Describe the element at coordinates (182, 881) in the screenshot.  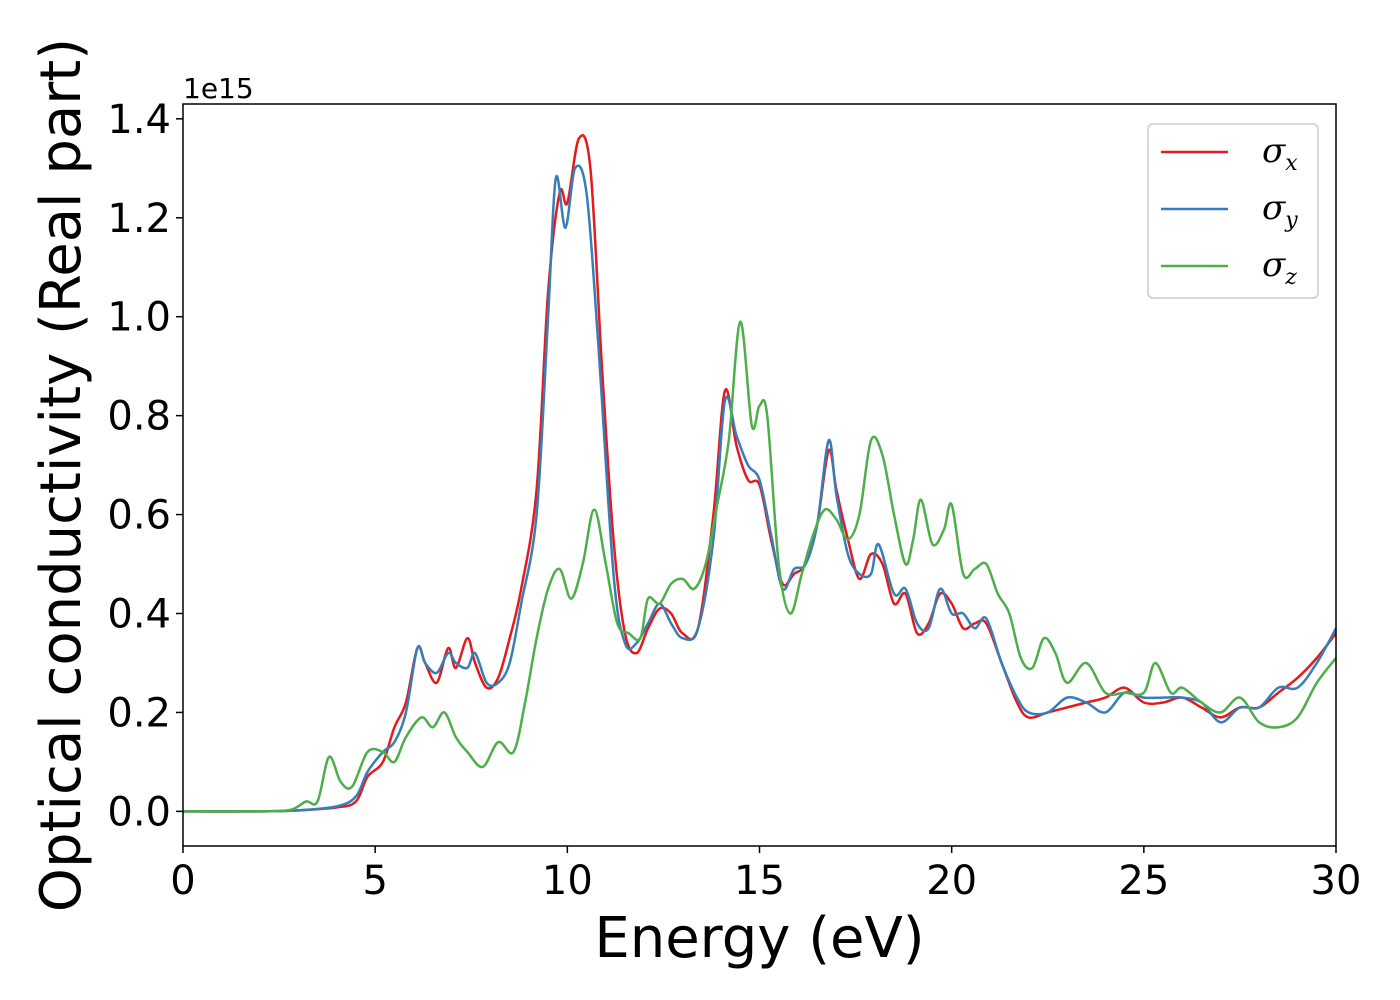
I see `x-tick-label: 0` at that location.